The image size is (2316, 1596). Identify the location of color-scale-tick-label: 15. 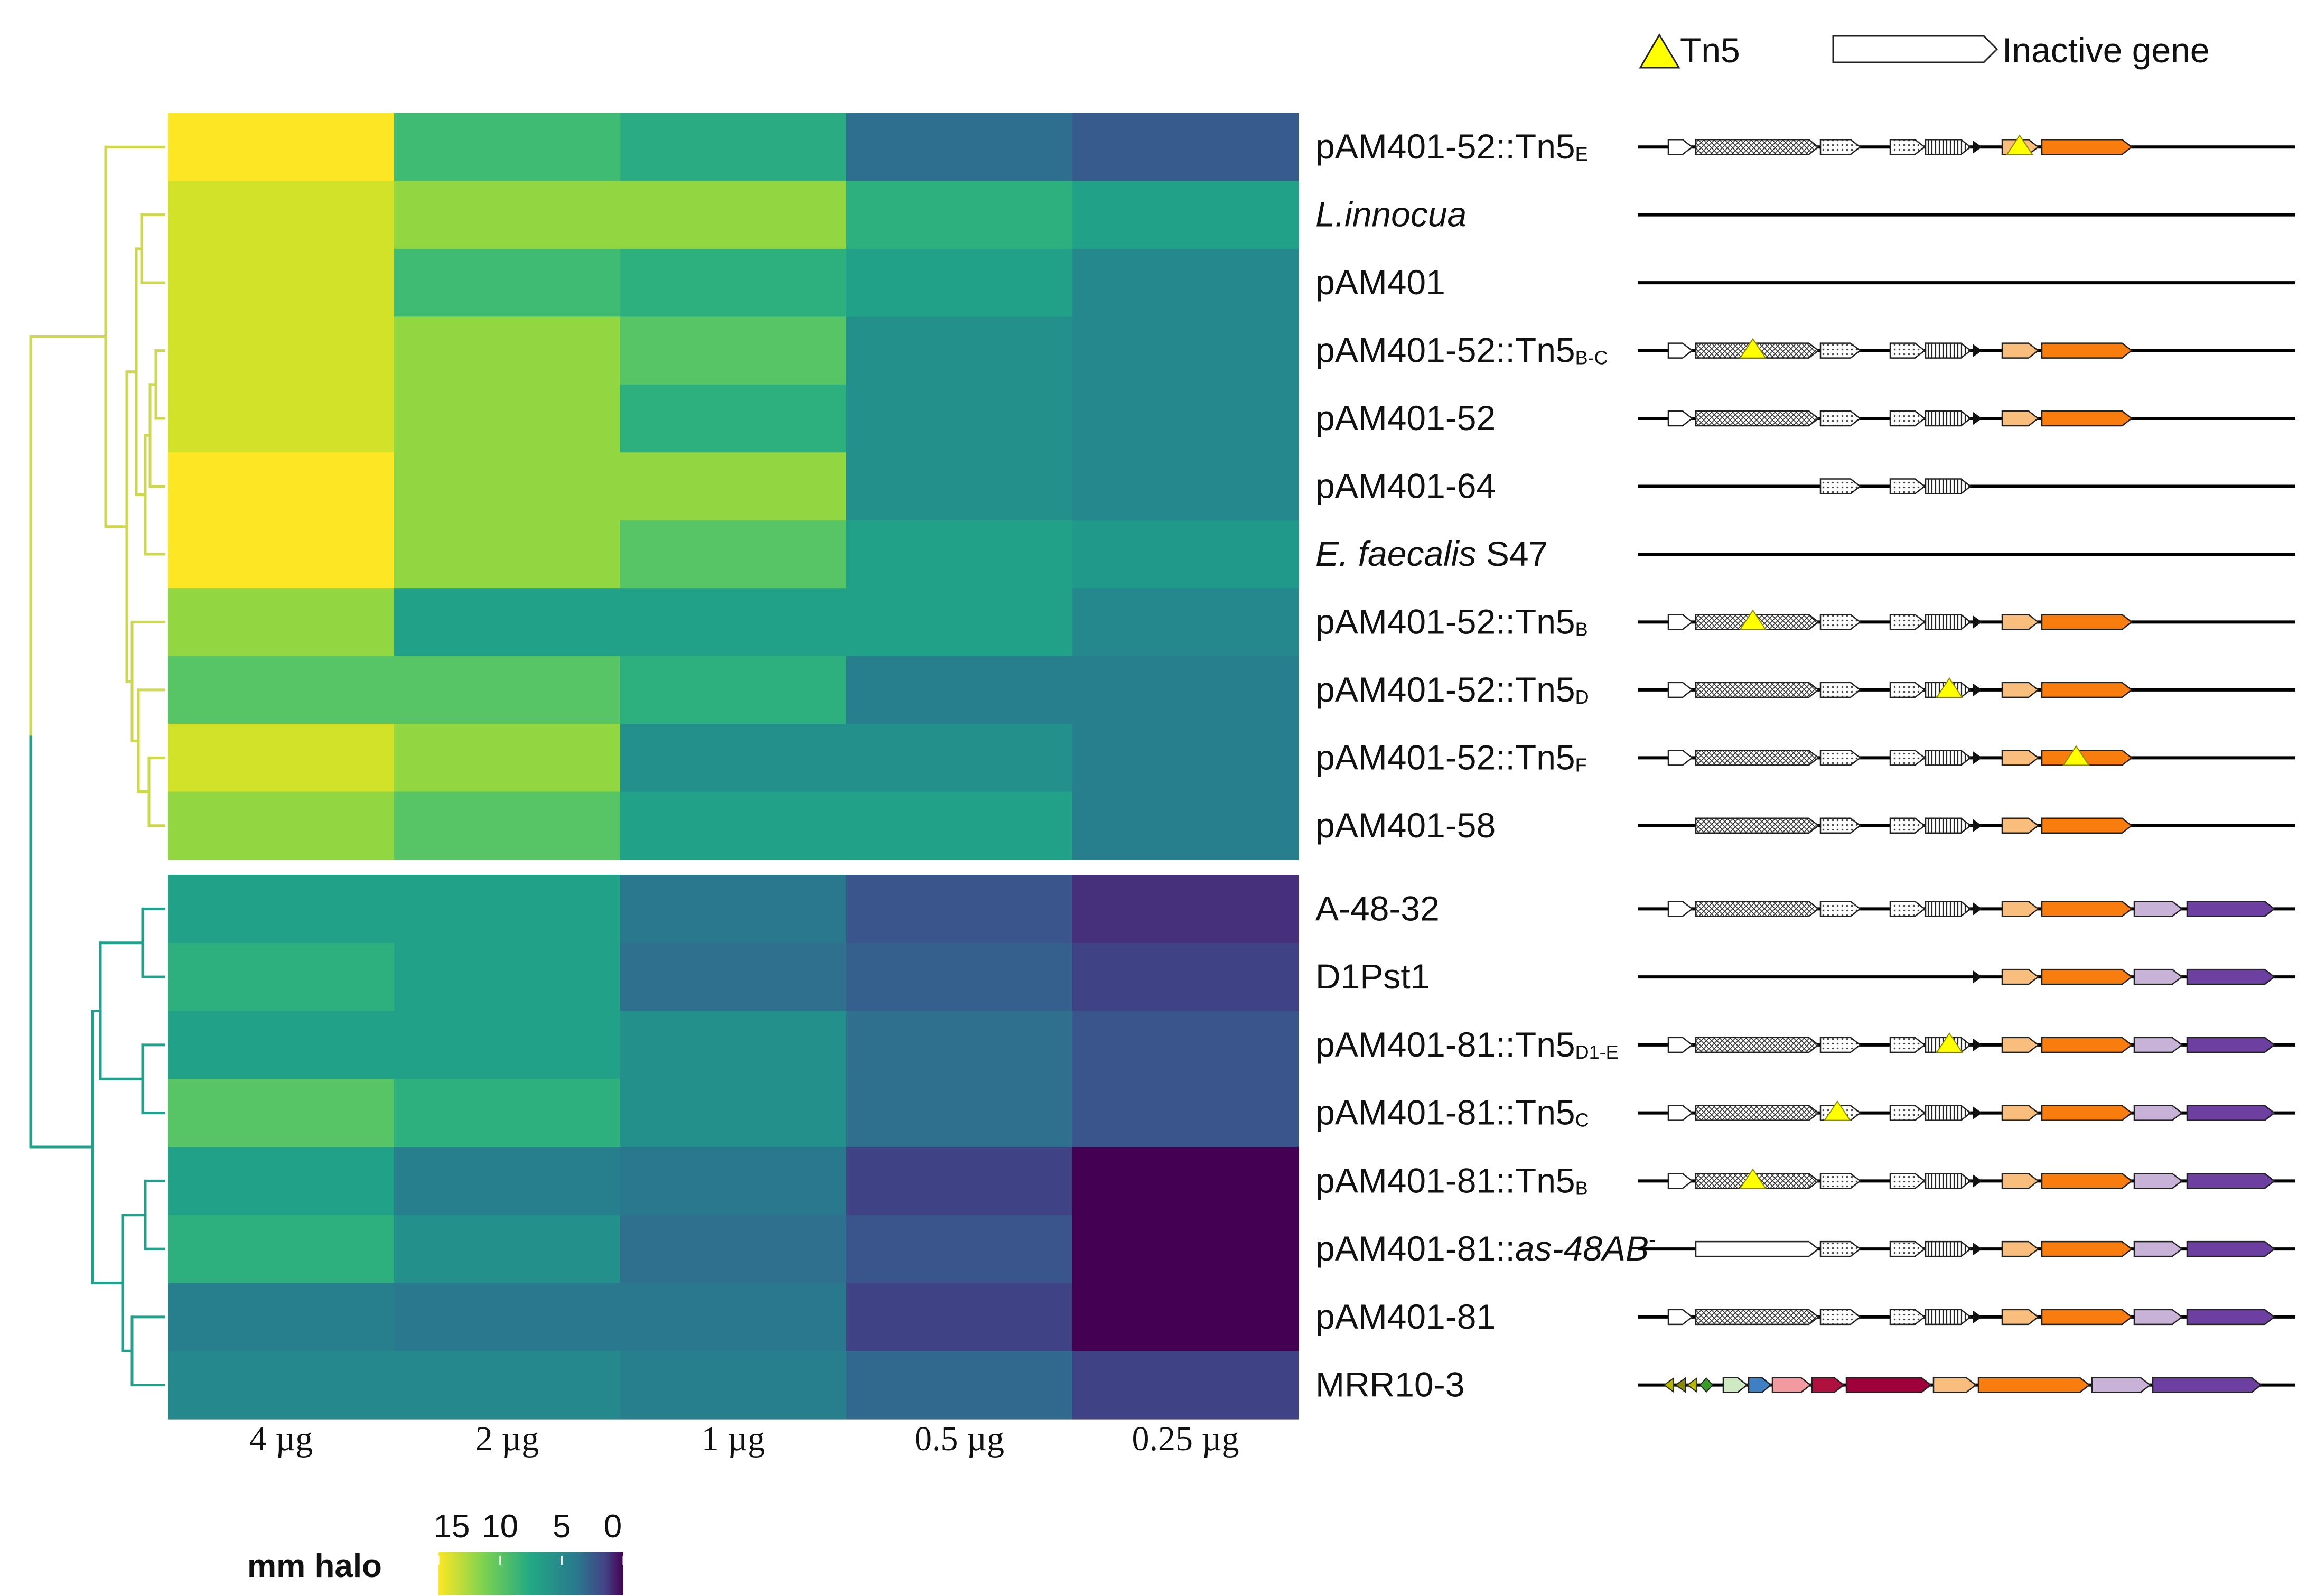
(452, 1526).